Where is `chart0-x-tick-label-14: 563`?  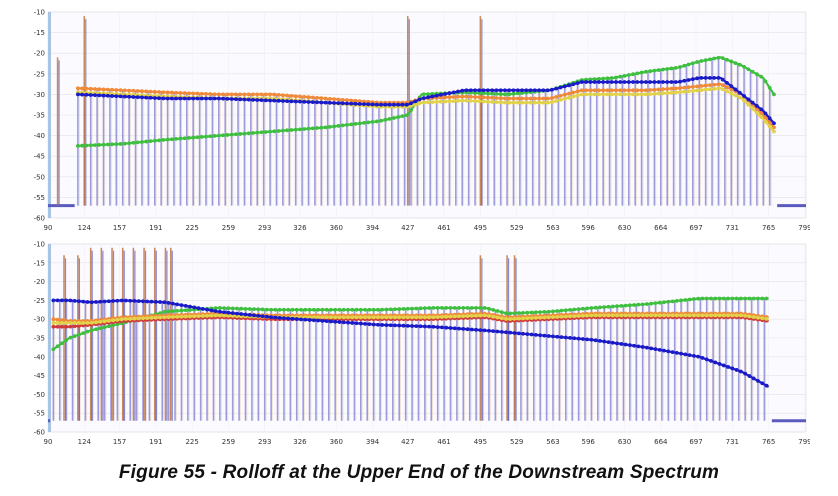
chart0-x-tick-label-14: 563 is located at coordinates (552, 228).